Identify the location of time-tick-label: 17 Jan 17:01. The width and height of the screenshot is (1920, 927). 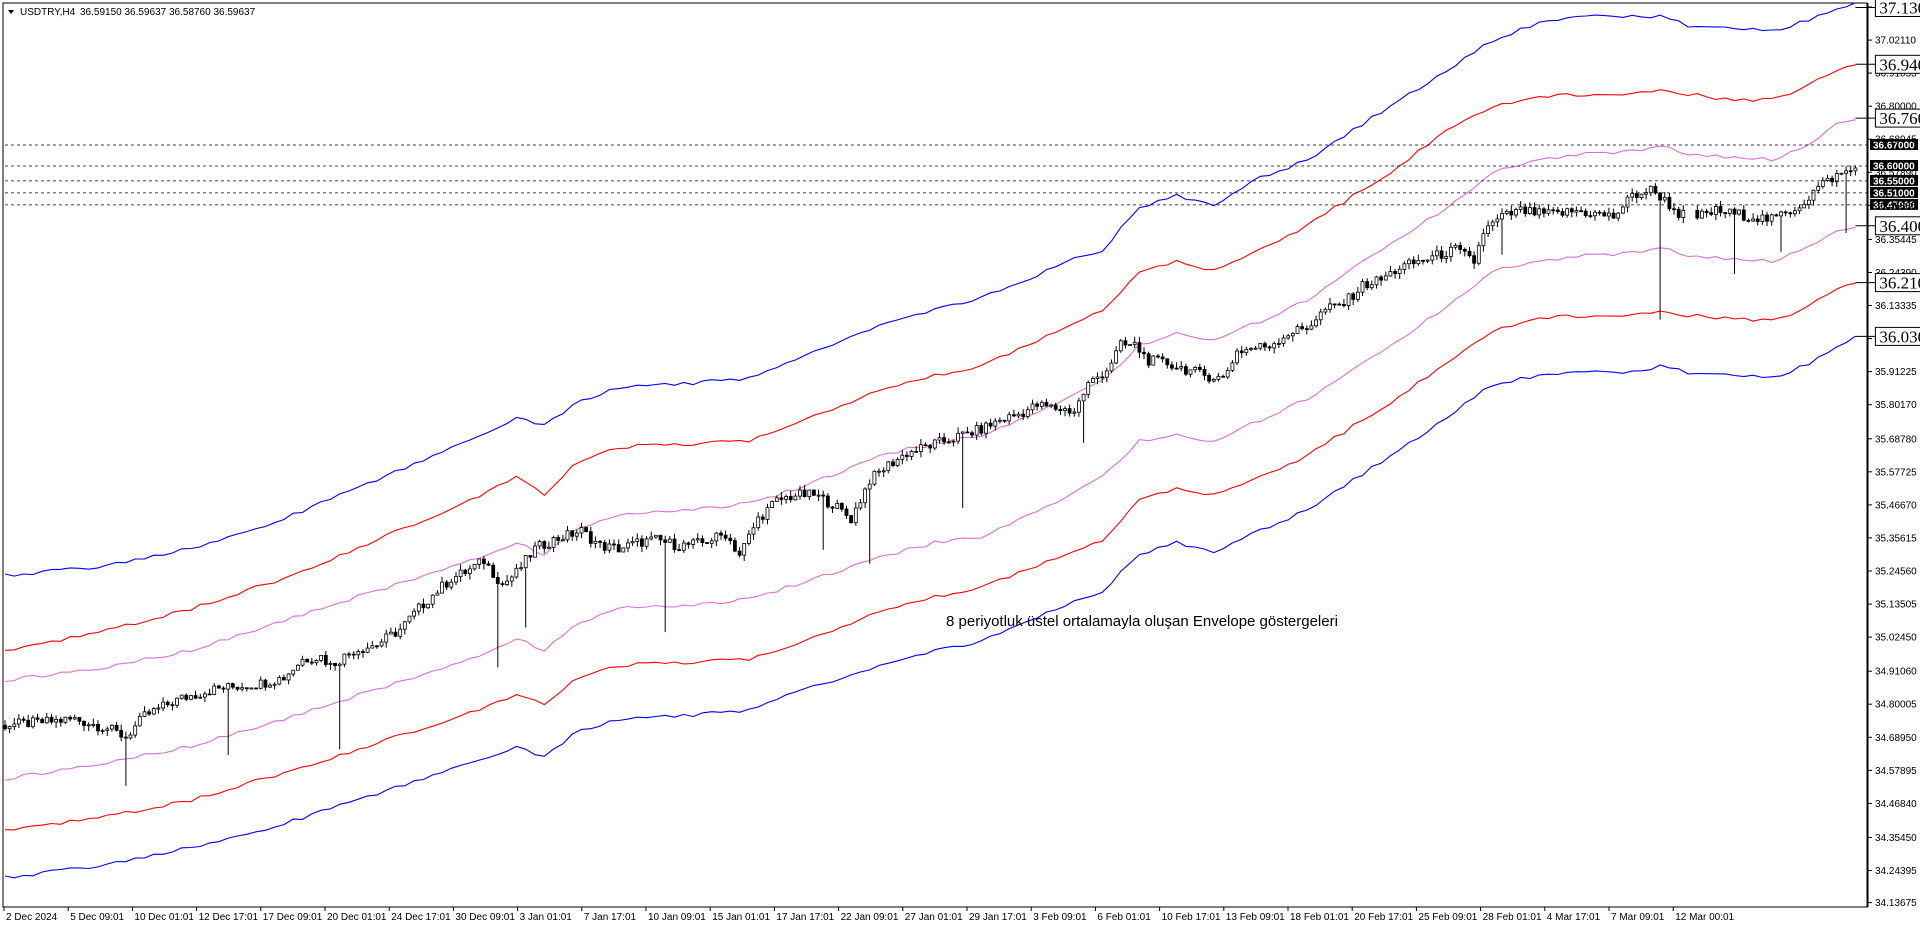
(805, 917).